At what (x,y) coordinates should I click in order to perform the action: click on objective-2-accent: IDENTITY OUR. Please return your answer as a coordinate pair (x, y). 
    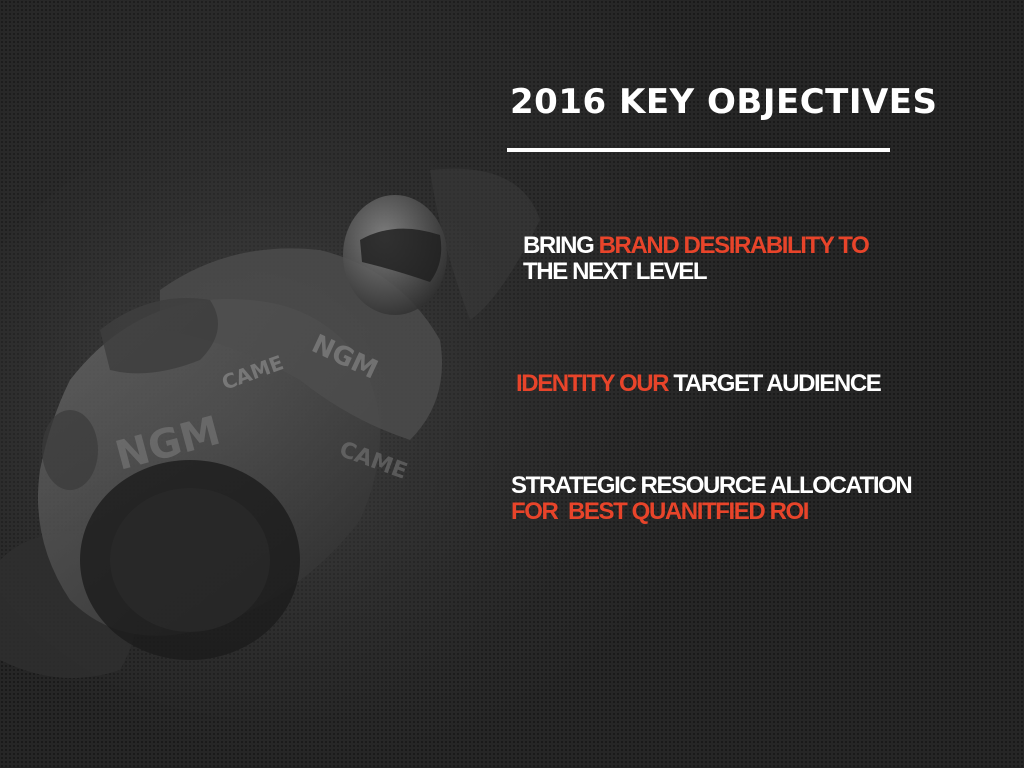
    Looking at the image, I should click on (593, 383).